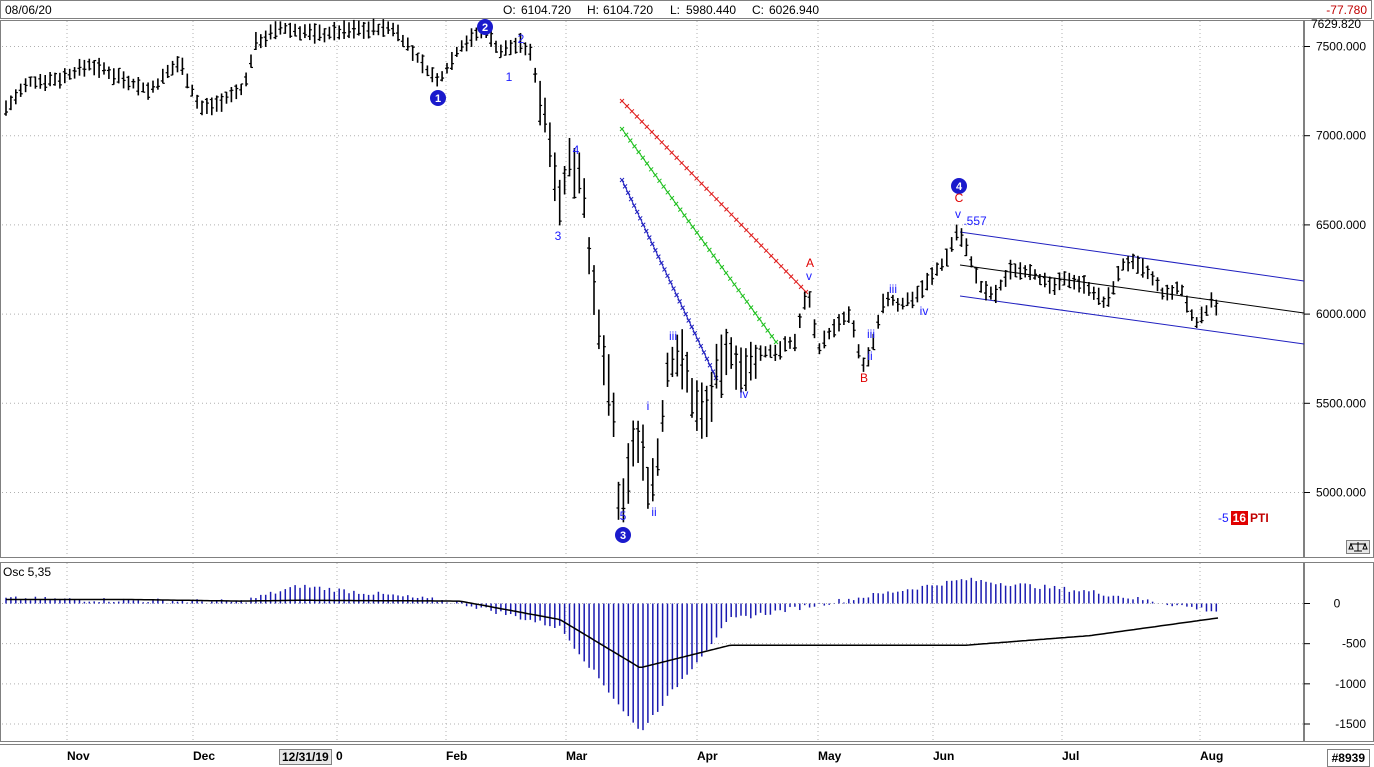 The height and width of the screenshot is (767, 1374). I want to click on cursor-date-suffix: 0, so click(339, 756).